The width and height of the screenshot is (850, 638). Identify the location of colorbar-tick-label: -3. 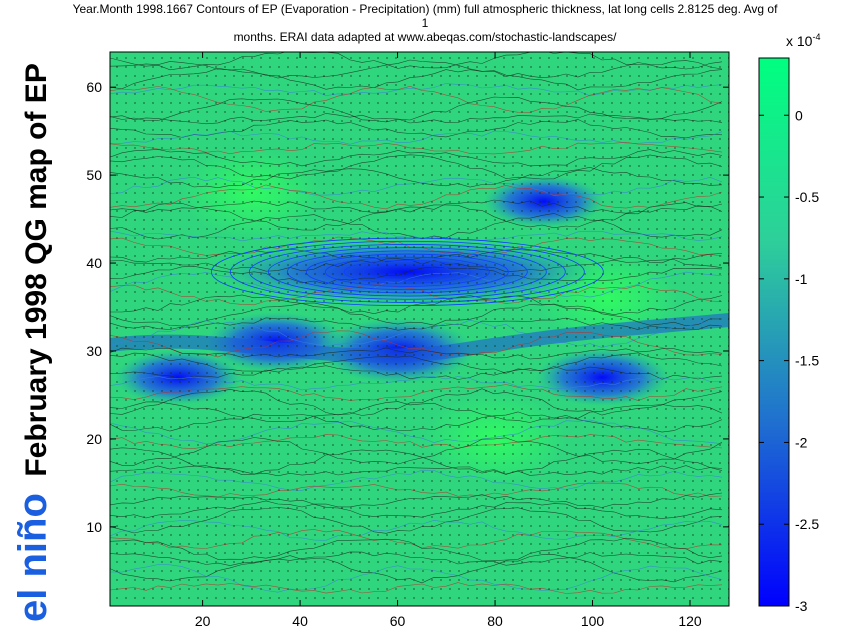
(801, 606).